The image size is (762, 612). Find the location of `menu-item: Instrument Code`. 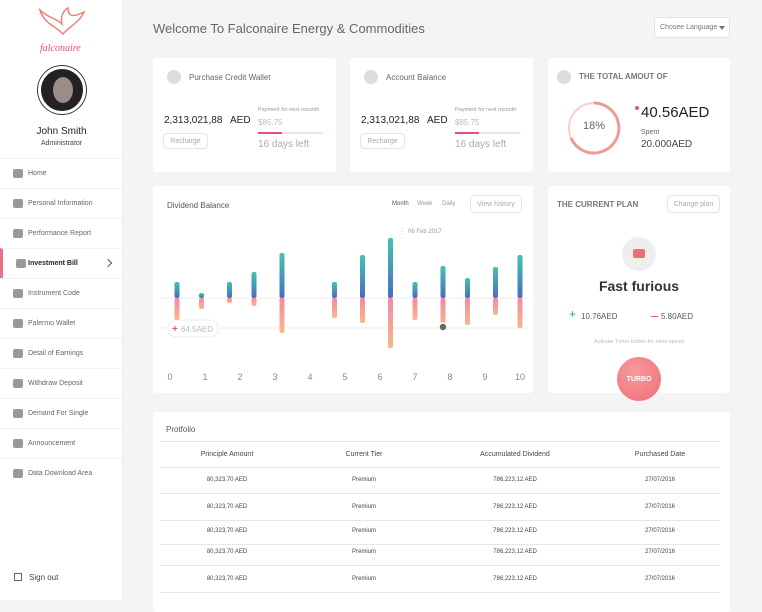

menu-item: Instrument Code is located at coordinates (61, 293).